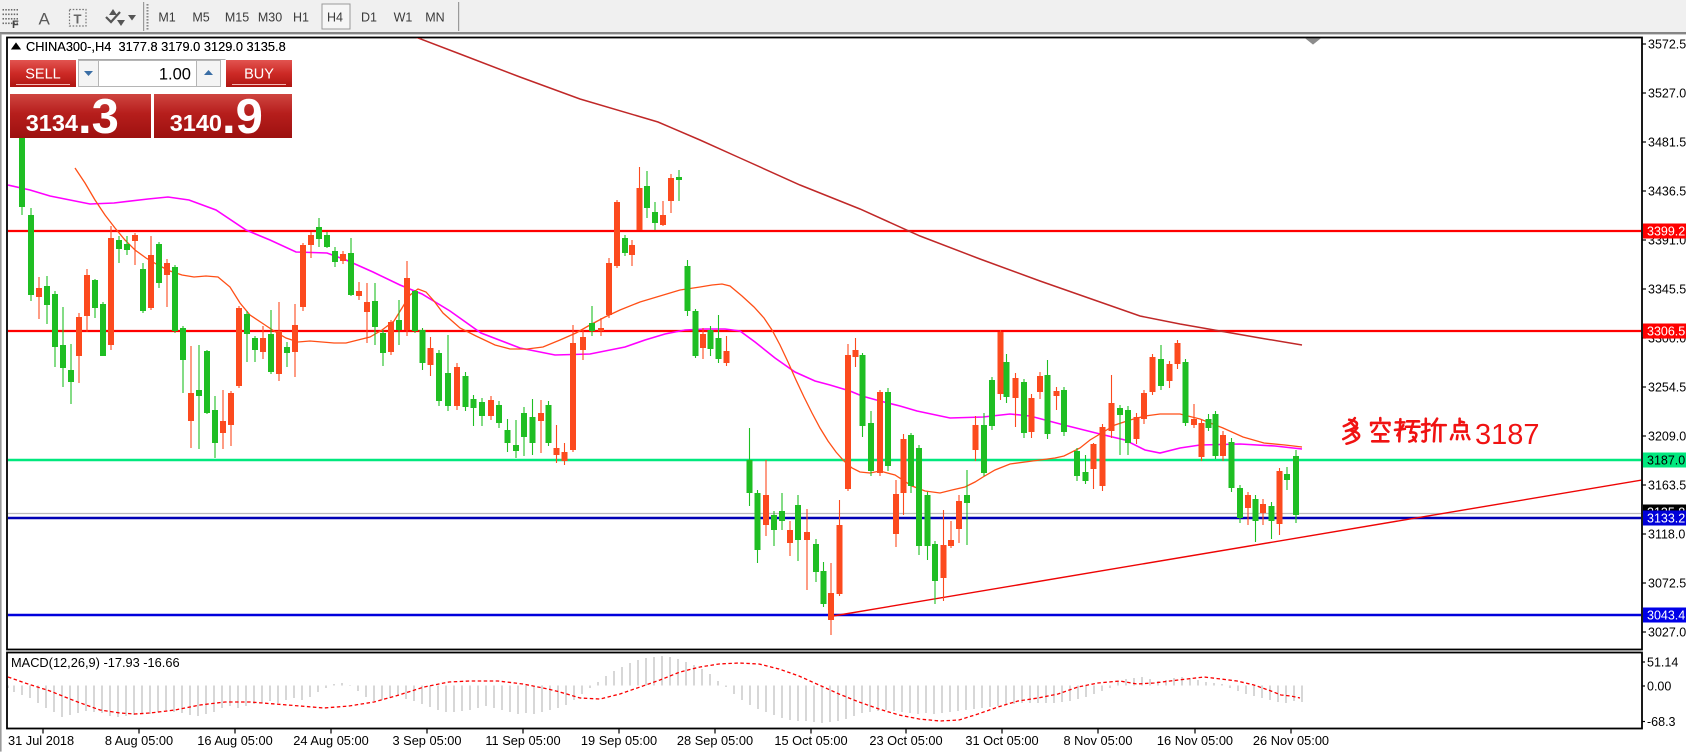 Image resolution: width=1686 pixels, height=752 pixels. I want to click on svg-text: MACD(12,26,9) -17.93 -16.66, so click(95, 662).